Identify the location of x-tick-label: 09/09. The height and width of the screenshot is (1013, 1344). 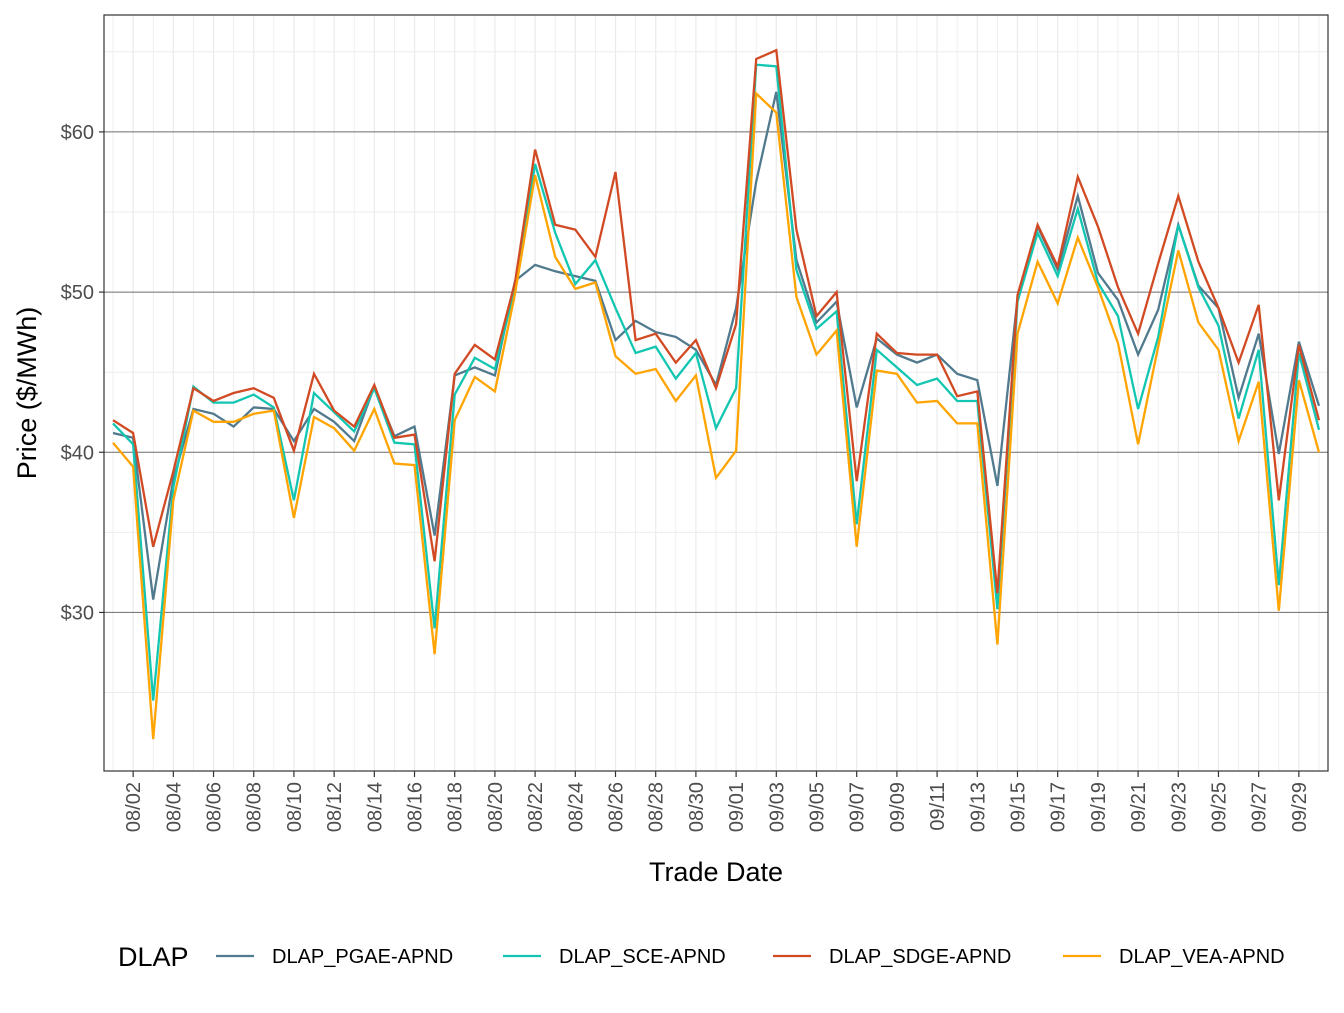
(898, 807).